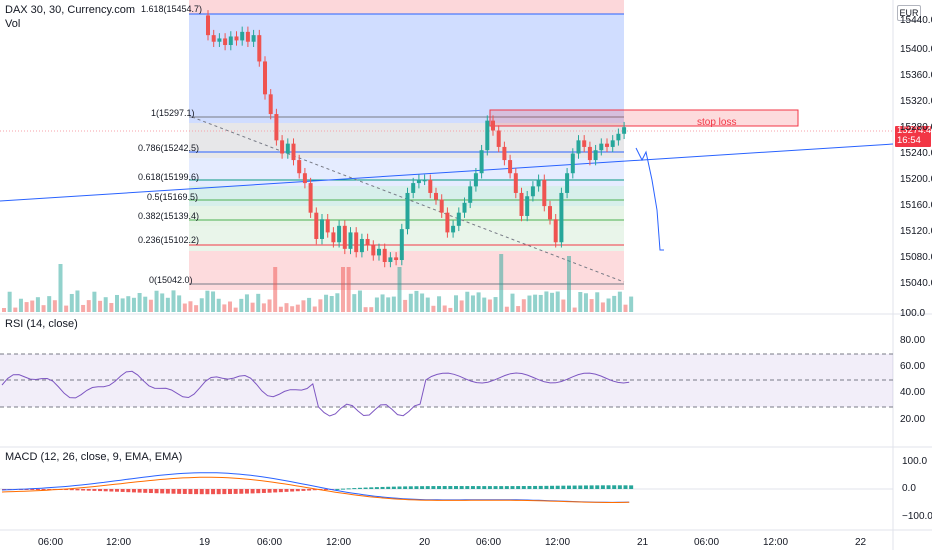  What do you see at coordinates (913, 313) in the screenshot?
I see `volume-axis-tick: 100.0` at bounding box center [913, 313].